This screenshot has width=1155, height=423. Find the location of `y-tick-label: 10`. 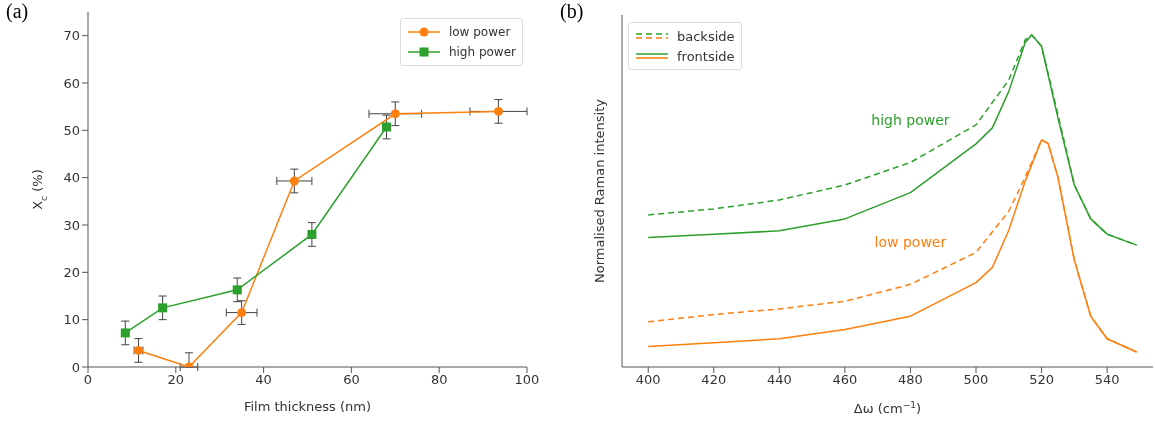

y-tick-label: 10 is located at coordinates (71, 320).